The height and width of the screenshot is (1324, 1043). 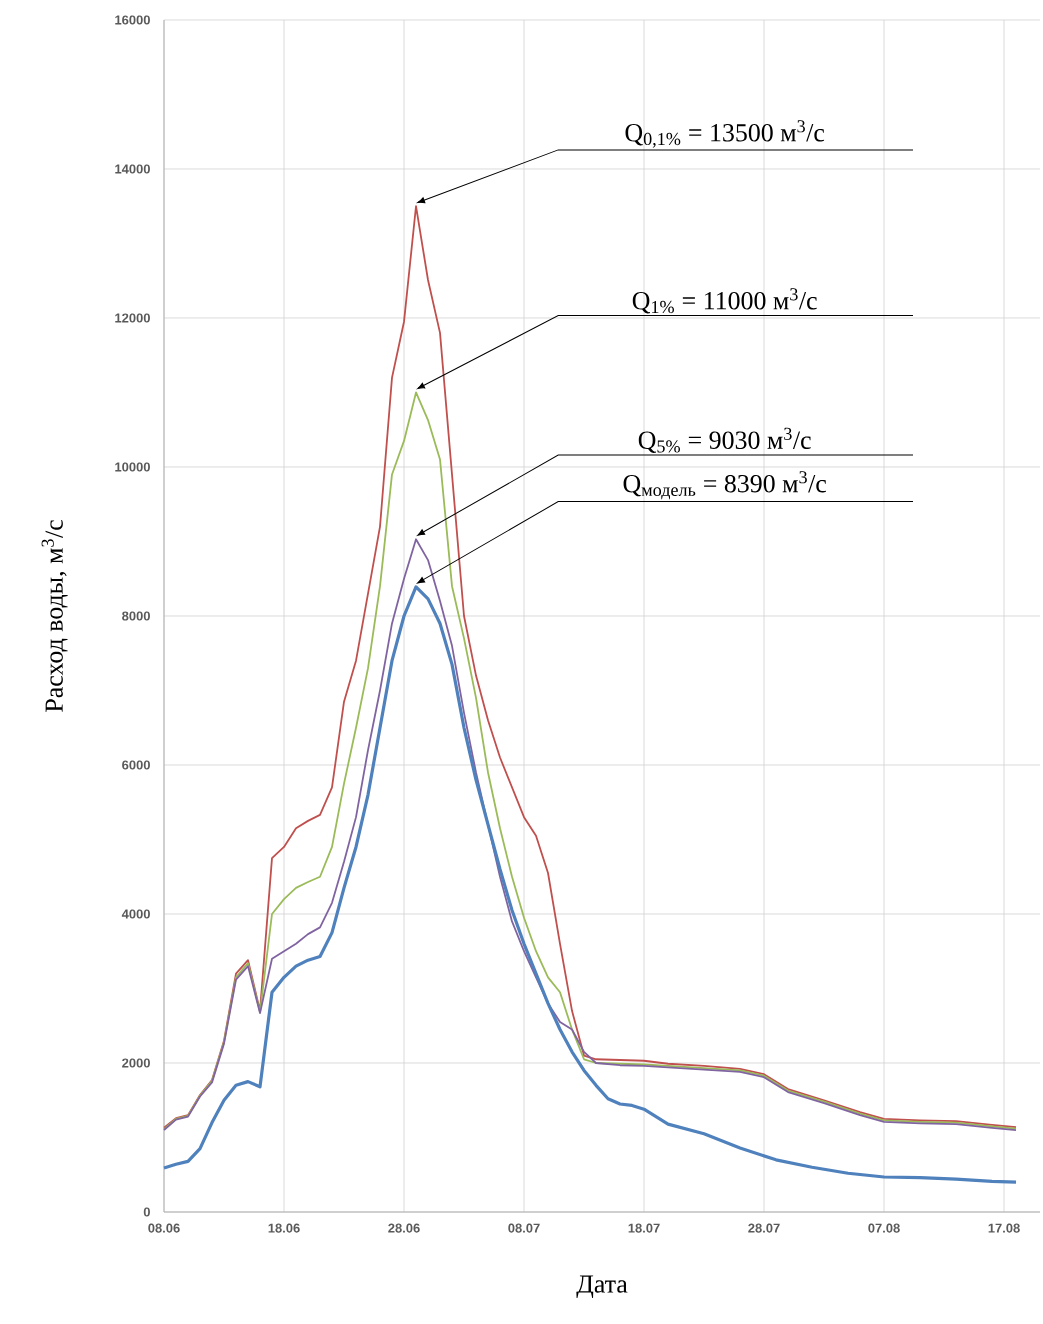 I want to click on annotation: Q$_{5%}$ = 9030 м$^{3}$/с, so click(x=724, y=440).